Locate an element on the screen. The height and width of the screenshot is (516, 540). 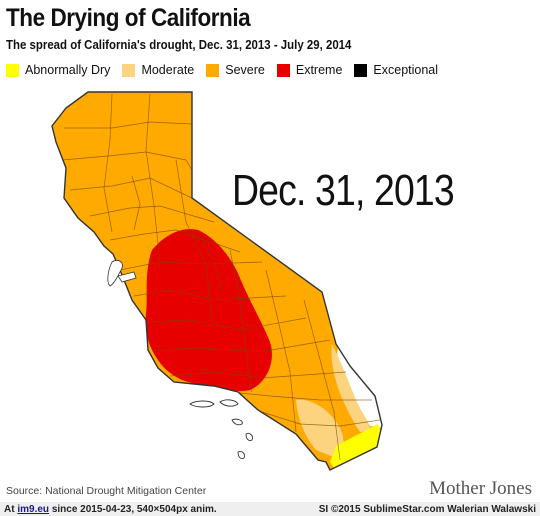
legend-item-severe: Severe is located at coordinates (235, 70).